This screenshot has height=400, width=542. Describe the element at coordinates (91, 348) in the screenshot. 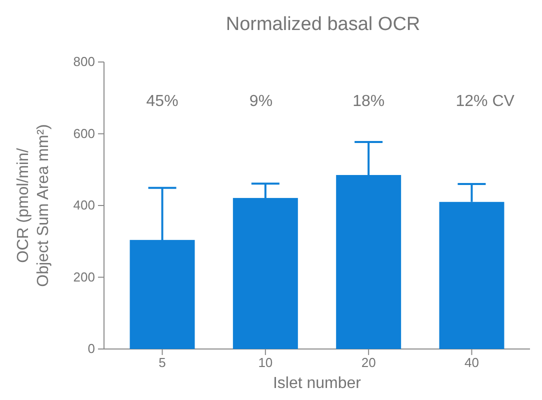

I see `y-tick-label: 0` at that location.